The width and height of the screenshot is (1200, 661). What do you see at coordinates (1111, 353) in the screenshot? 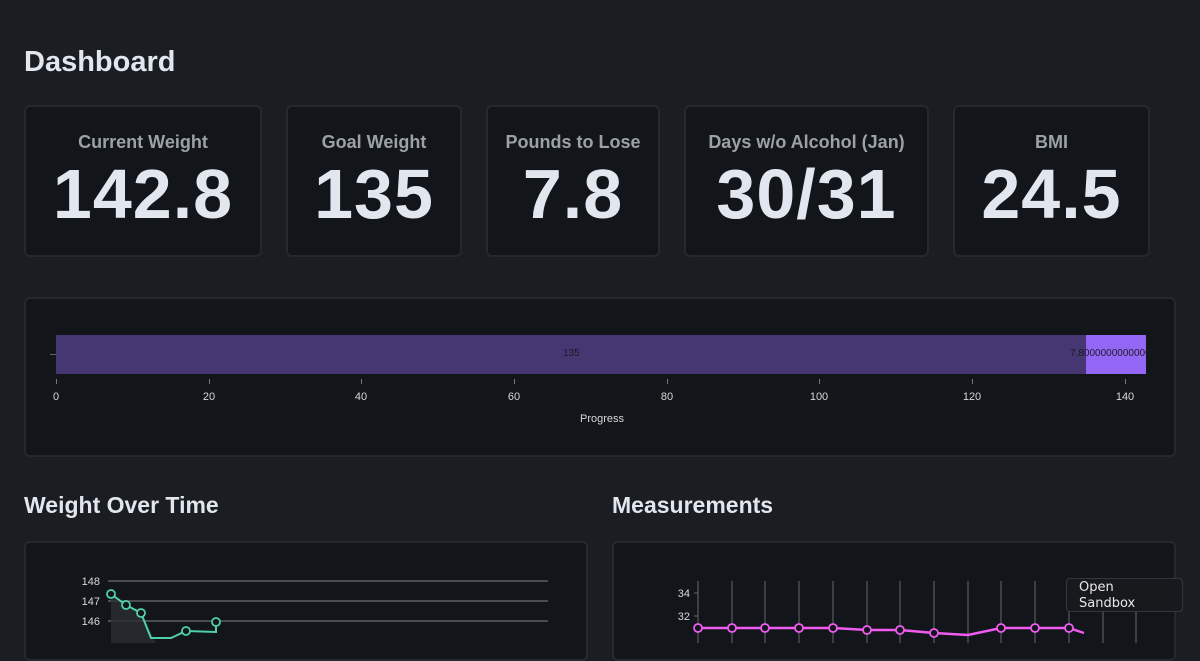
I see `remaining-bar-label: 7.800000000000011` at bounding box center [1111, 353].